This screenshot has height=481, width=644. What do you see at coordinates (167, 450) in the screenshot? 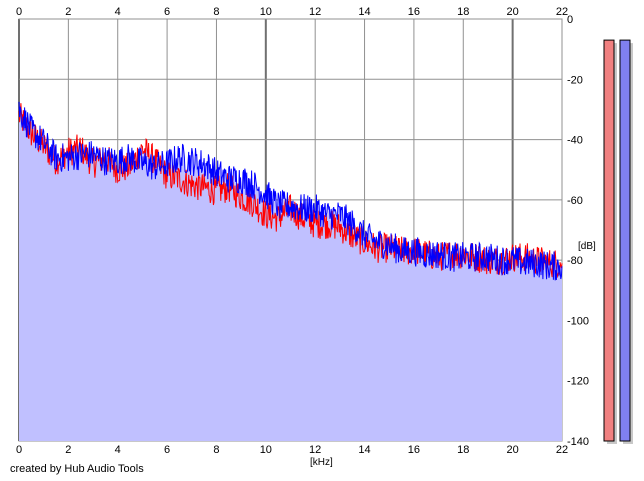
I see `x-tick-label-bottom: 6` at bounding box center [167, 450].